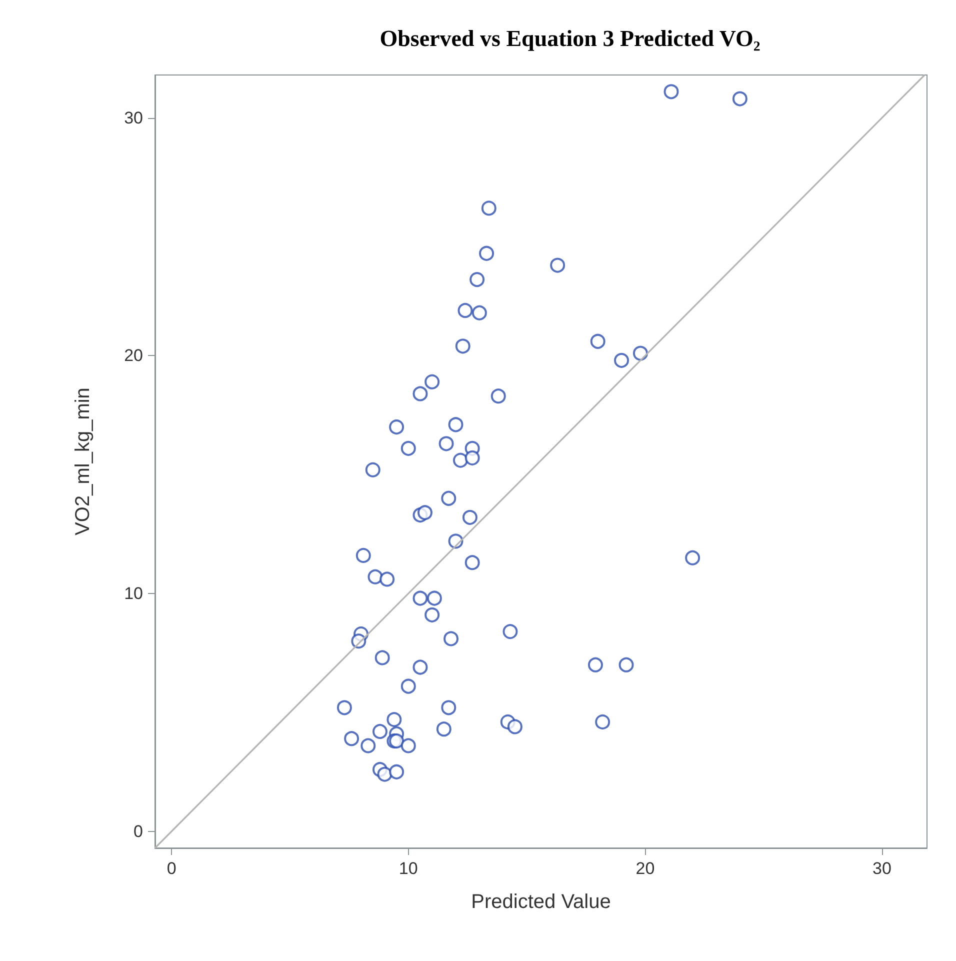 This screenshot has height=961, width=956. I want to click on x-tick-label: 30, so click(882, 868).